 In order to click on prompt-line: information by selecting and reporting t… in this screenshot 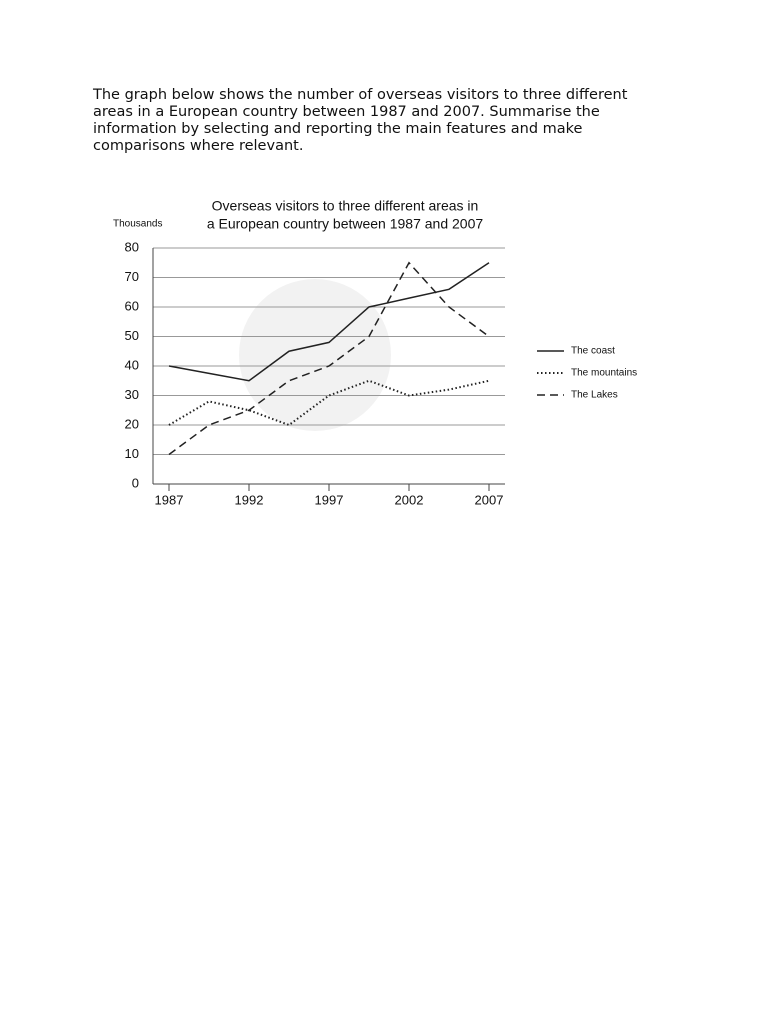, I will do `click(338, 129)`.